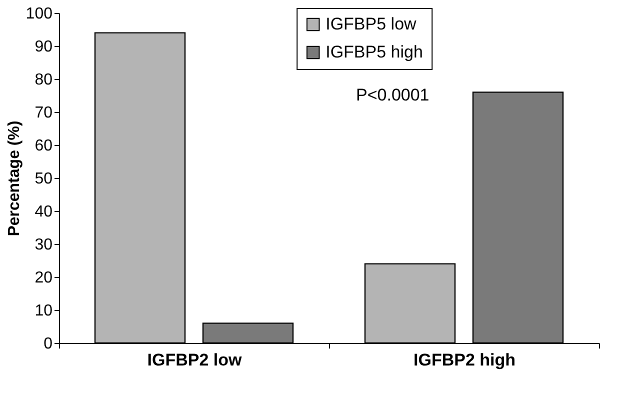 The width and height of the screenshot is (640, 407). Describe the element at coordinates (372, 24) in the screenshot. I see `legend-label: IGFBP5 low` at that location.